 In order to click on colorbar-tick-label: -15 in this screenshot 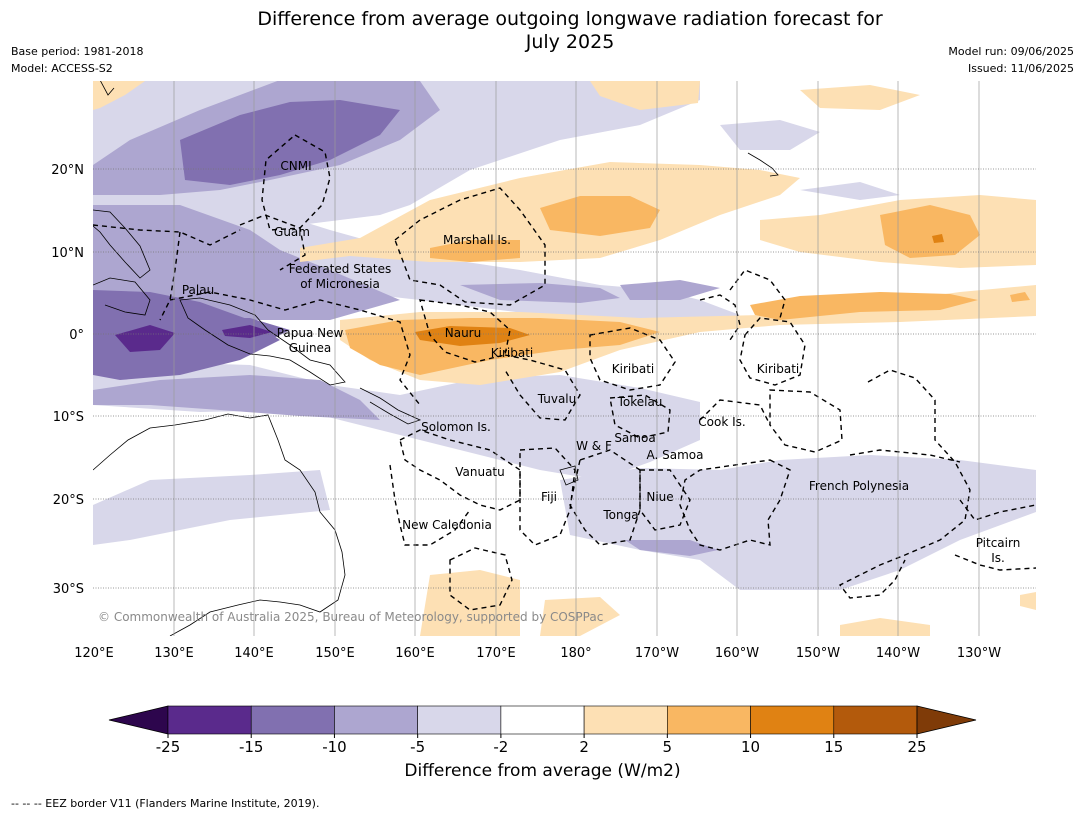, I will do `click(251, 747)`.